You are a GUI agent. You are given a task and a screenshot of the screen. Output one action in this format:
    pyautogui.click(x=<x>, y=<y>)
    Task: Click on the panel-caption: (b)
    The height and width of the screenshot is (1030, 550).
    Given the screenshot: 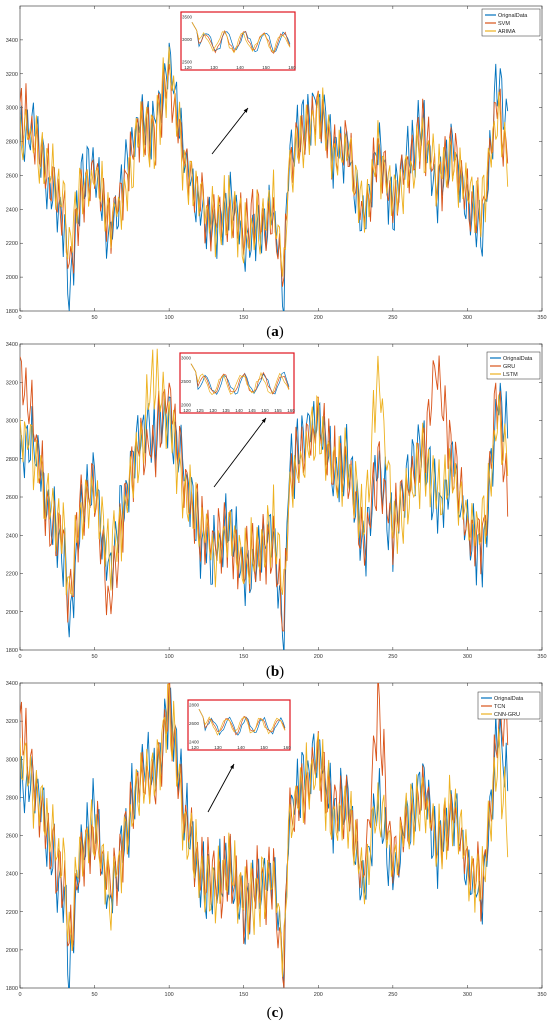 What is the action you would take?
    pyautogui.click(x=275, y=672)
    